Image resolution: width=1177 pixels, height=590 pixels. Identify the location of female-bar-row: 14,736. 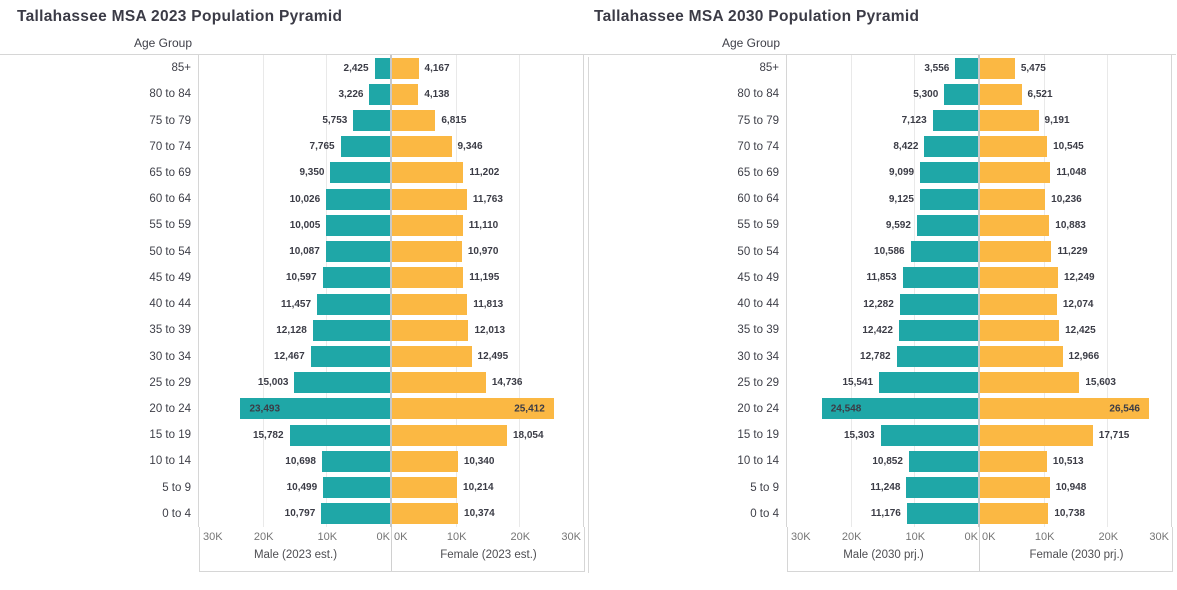
(487, 383).